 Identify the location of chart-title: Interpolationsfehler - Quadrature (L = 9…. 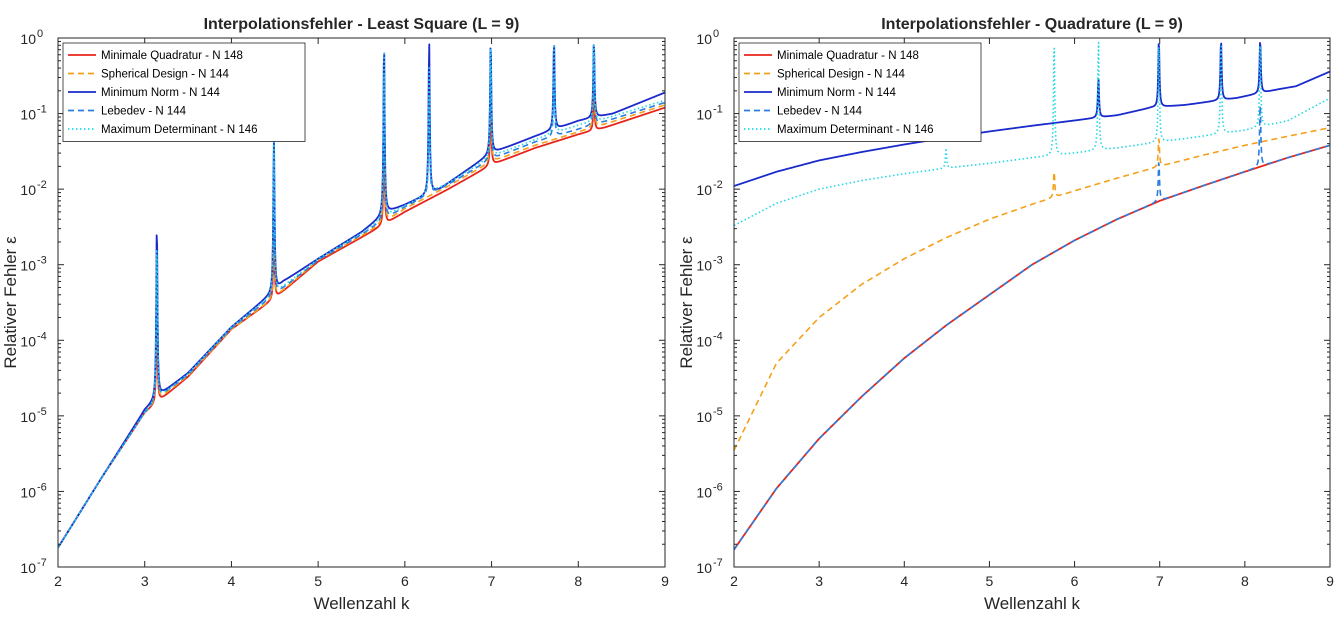
(1032, 24).